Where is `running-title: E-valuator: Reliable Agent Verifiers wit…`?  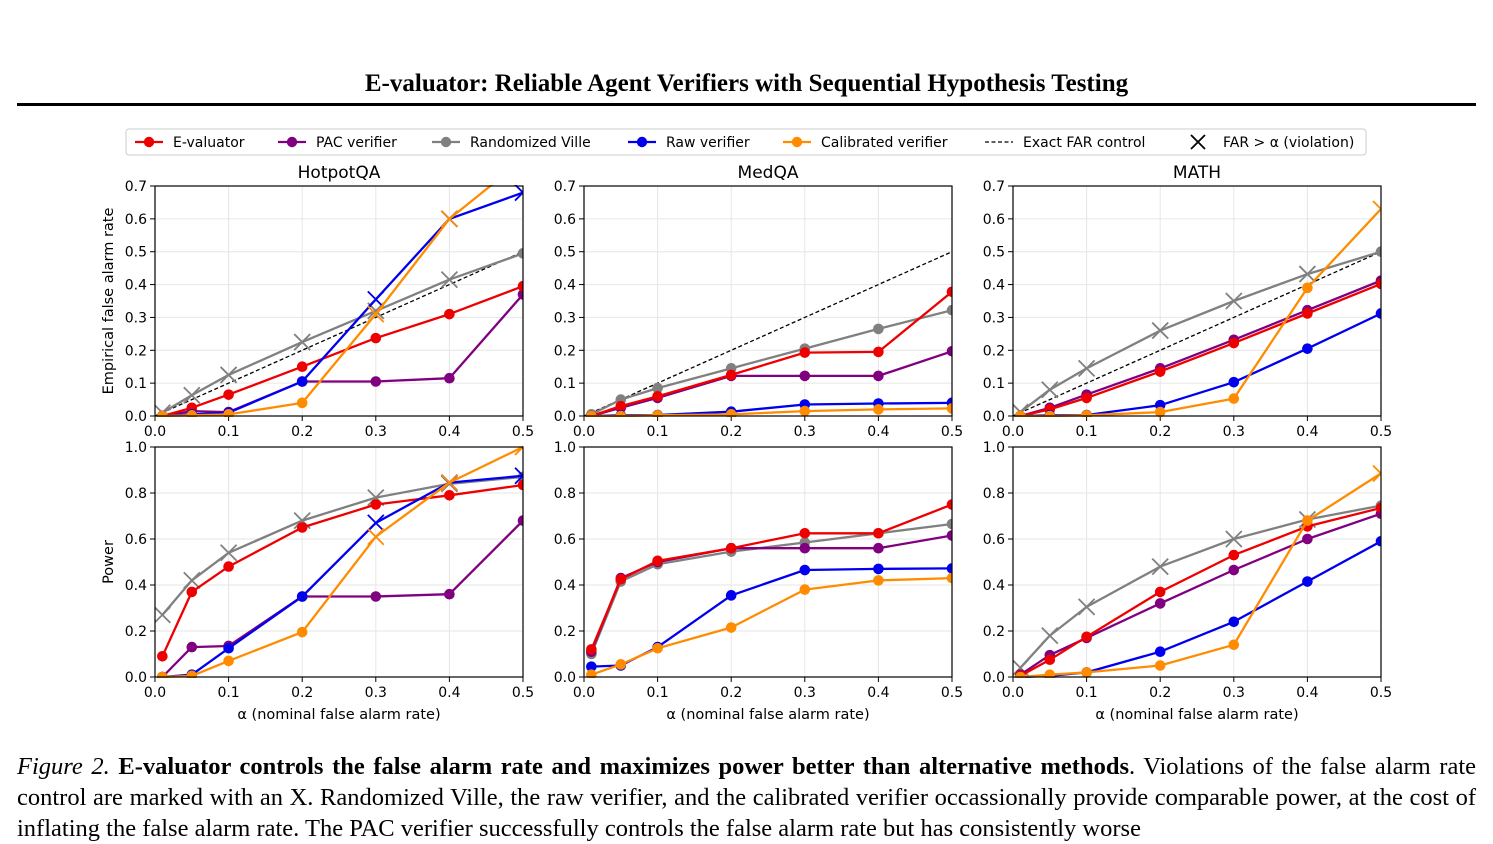
running-title: E-valuator: Reliable Agent Verifiers wit… is located at coordinates (746, 83).